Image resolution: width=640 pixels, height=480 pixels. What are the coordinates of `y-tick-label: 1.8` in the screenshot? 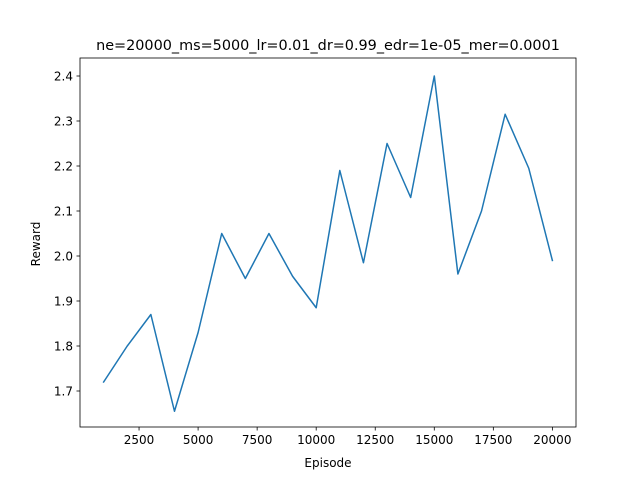 It's located at (63, 346).